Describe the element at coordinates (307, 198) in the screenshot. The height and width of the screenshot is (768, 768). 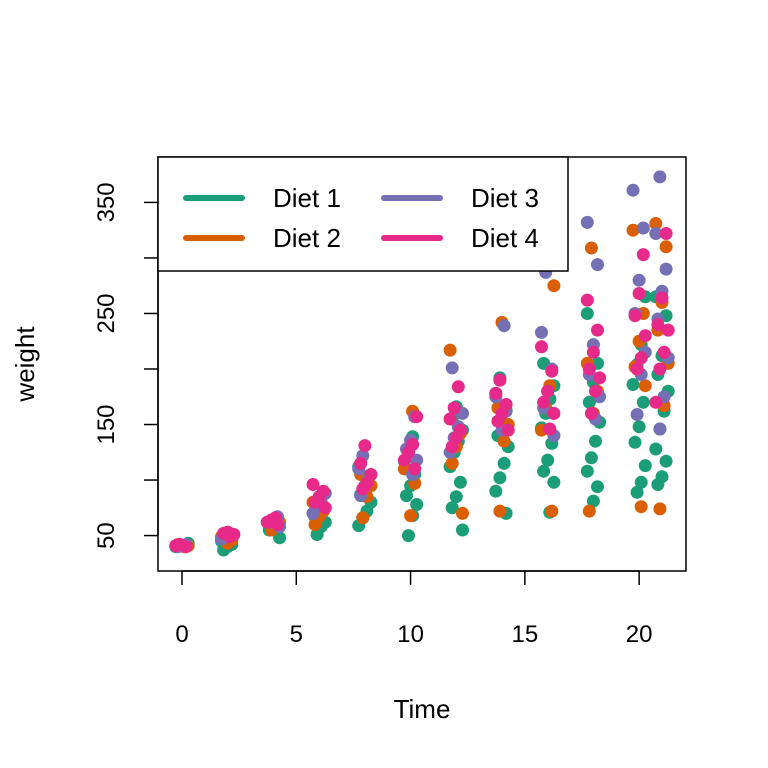
I see `legend-label: Diet 1` at that location.